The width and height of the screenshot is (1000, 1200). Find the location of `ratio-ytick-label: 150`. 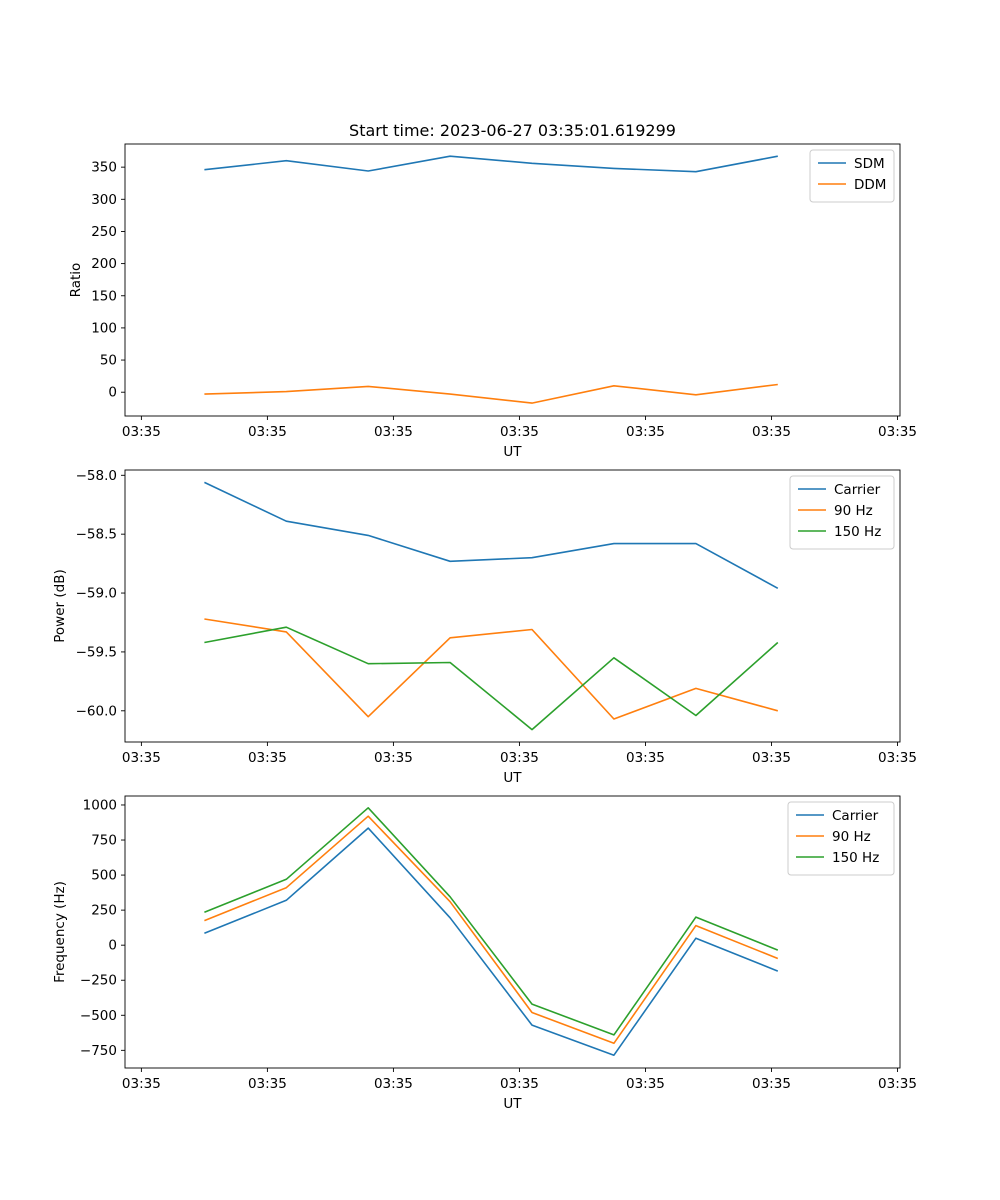

ratio-ytick-label: 150 is located at coordinates (104, 296).